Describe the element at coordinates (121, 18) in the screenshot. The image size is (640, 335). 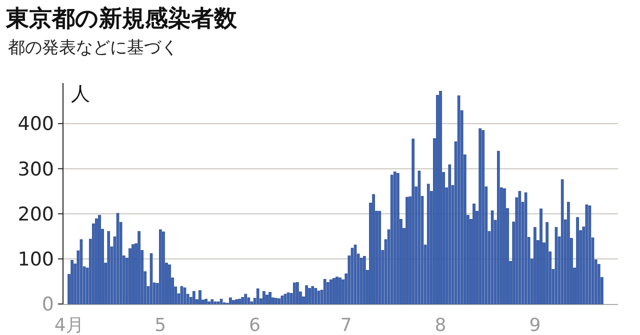
I see `chart-title: 東京都の新規感染者数` at that location.